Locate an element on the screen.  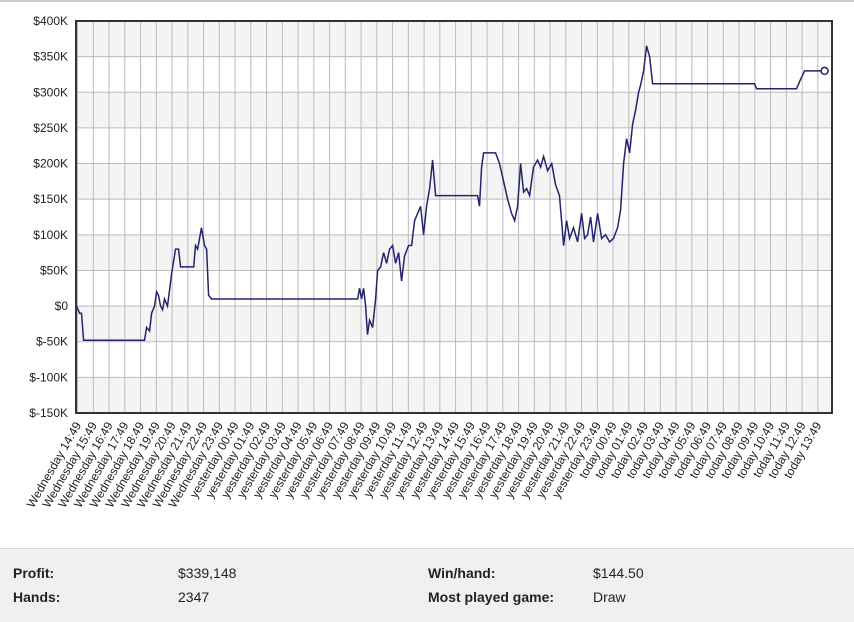
y-tick-label: $300K is located at coordinates (50, 92).